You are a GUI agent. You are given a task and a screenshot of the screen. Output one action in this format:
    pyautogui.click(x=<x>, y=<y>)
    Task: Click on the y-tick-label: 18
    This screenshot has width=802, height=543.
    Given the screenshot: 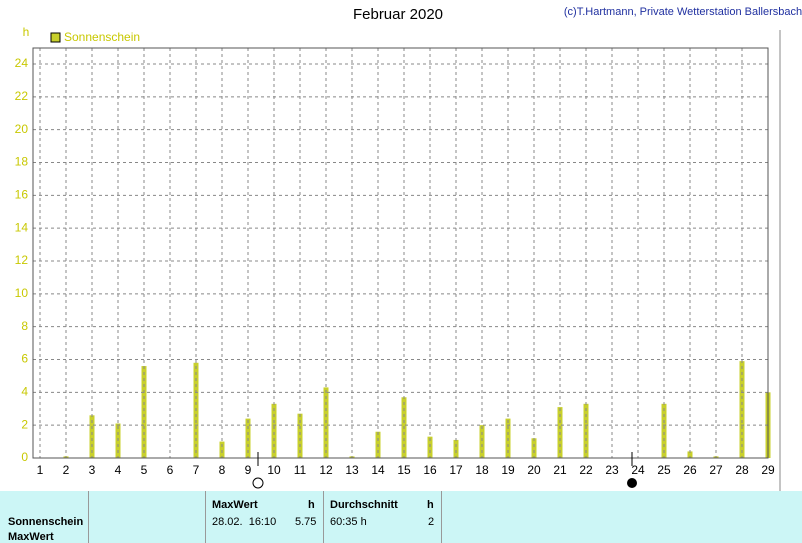 What is the action you would take?
    pyautogui.click(x=22, y=162)
    